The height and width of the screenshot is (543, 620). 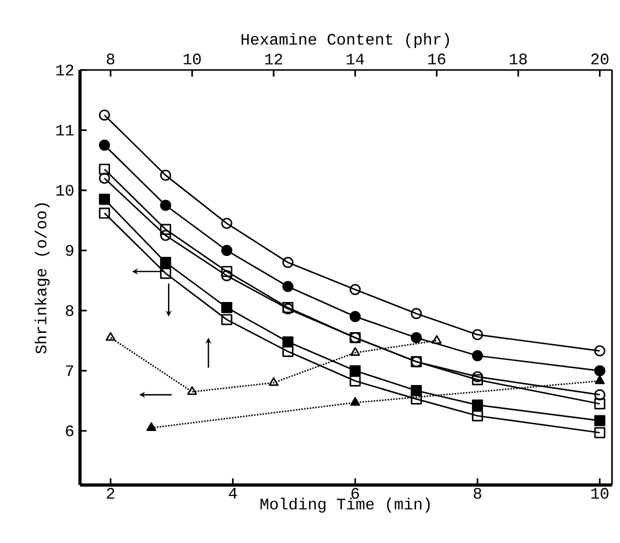 What do you see at coordinates (110, 493) in the screenshot?
I see `x-tick-label: 2` at bounding box center [110, 493].